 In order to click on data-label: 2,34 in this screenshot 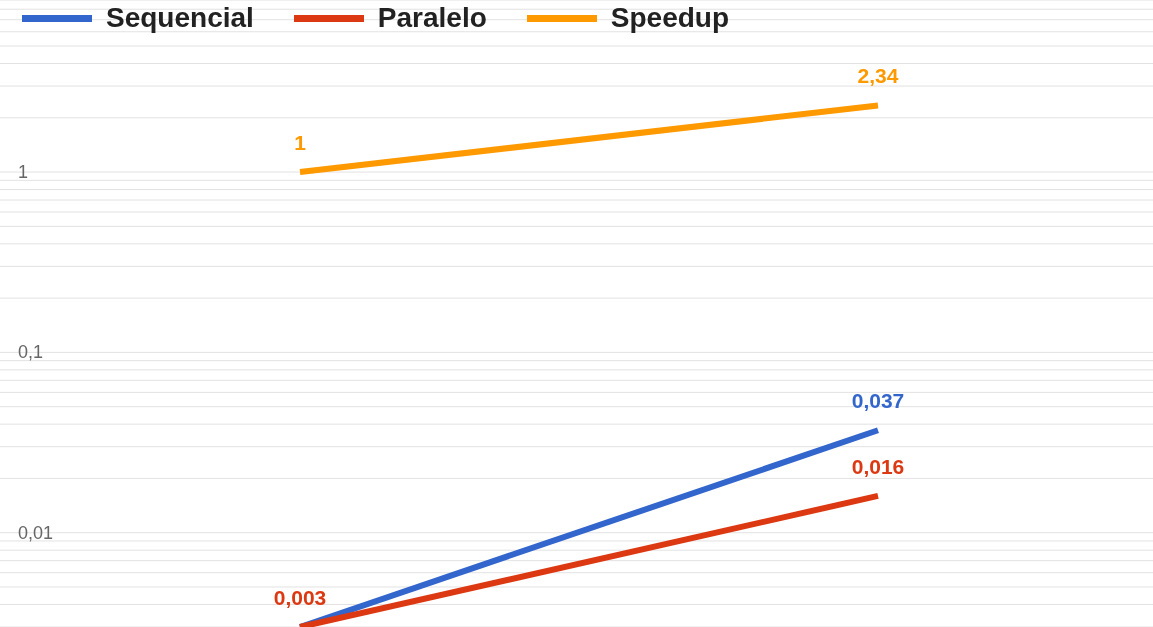, I will do `click(878, 76)`.